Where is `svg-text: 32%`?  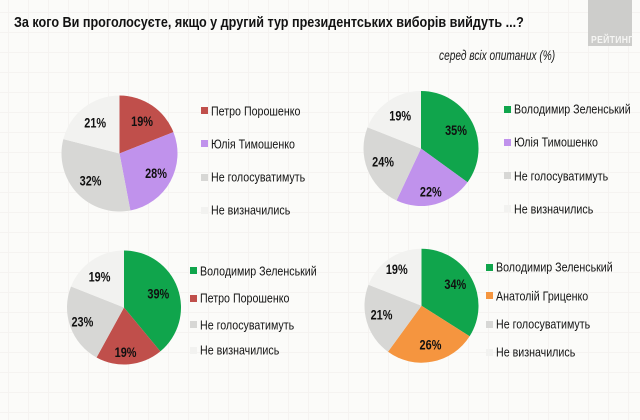
svg-text: 32% is located at coordinates (91, 181).